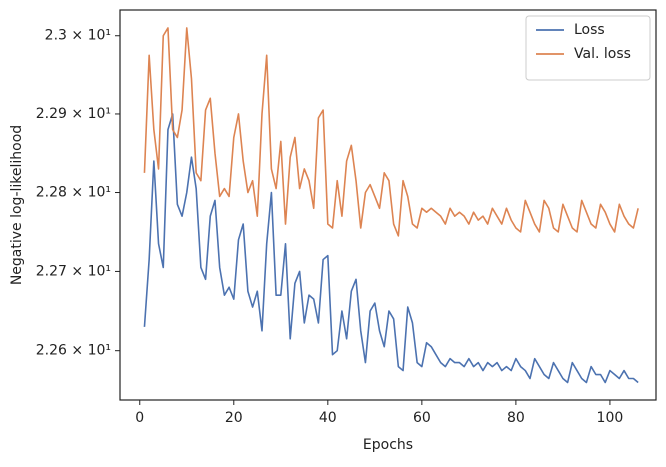 The width and height of the screenshot is (666, 467). Describe the element at coordinates (234, 418) in the screenshot. I see `x-tick-label: 20` at that location.